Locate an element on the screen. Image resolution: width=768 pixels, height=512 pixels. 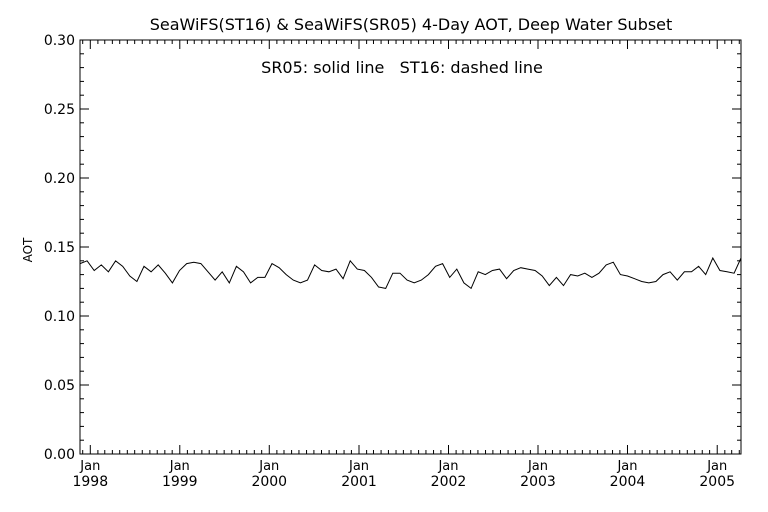
x-tick-year-label: 2002 is located at coordinates (449, 482).